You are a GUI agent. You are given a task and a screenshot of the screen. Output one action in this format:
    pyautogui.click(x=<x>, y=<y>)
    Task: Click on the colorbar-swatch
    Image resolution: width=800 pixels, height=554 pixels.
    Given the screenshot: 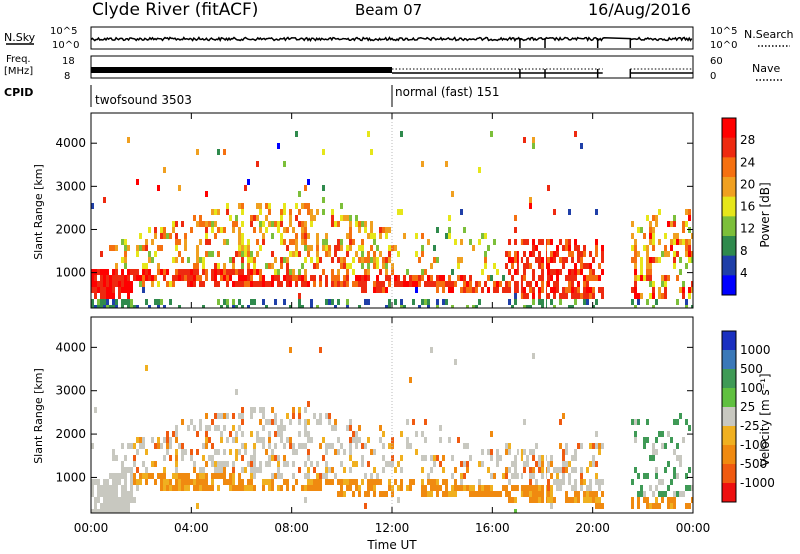 What is the action you would take?
    pyautogui.click(x=729, y=226)
    